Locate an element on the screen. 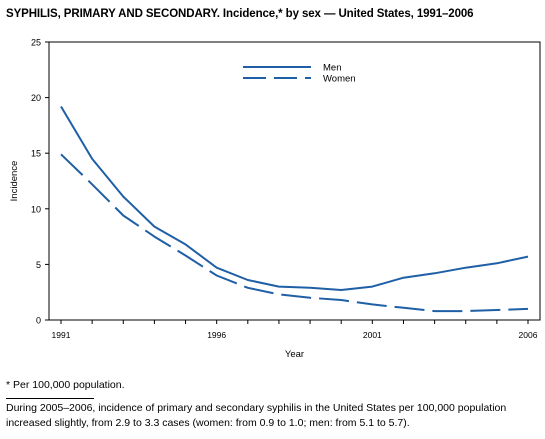 The image size is (545, 439). footnote: * Per 100,000 population. is located at coordinates (65, 385).